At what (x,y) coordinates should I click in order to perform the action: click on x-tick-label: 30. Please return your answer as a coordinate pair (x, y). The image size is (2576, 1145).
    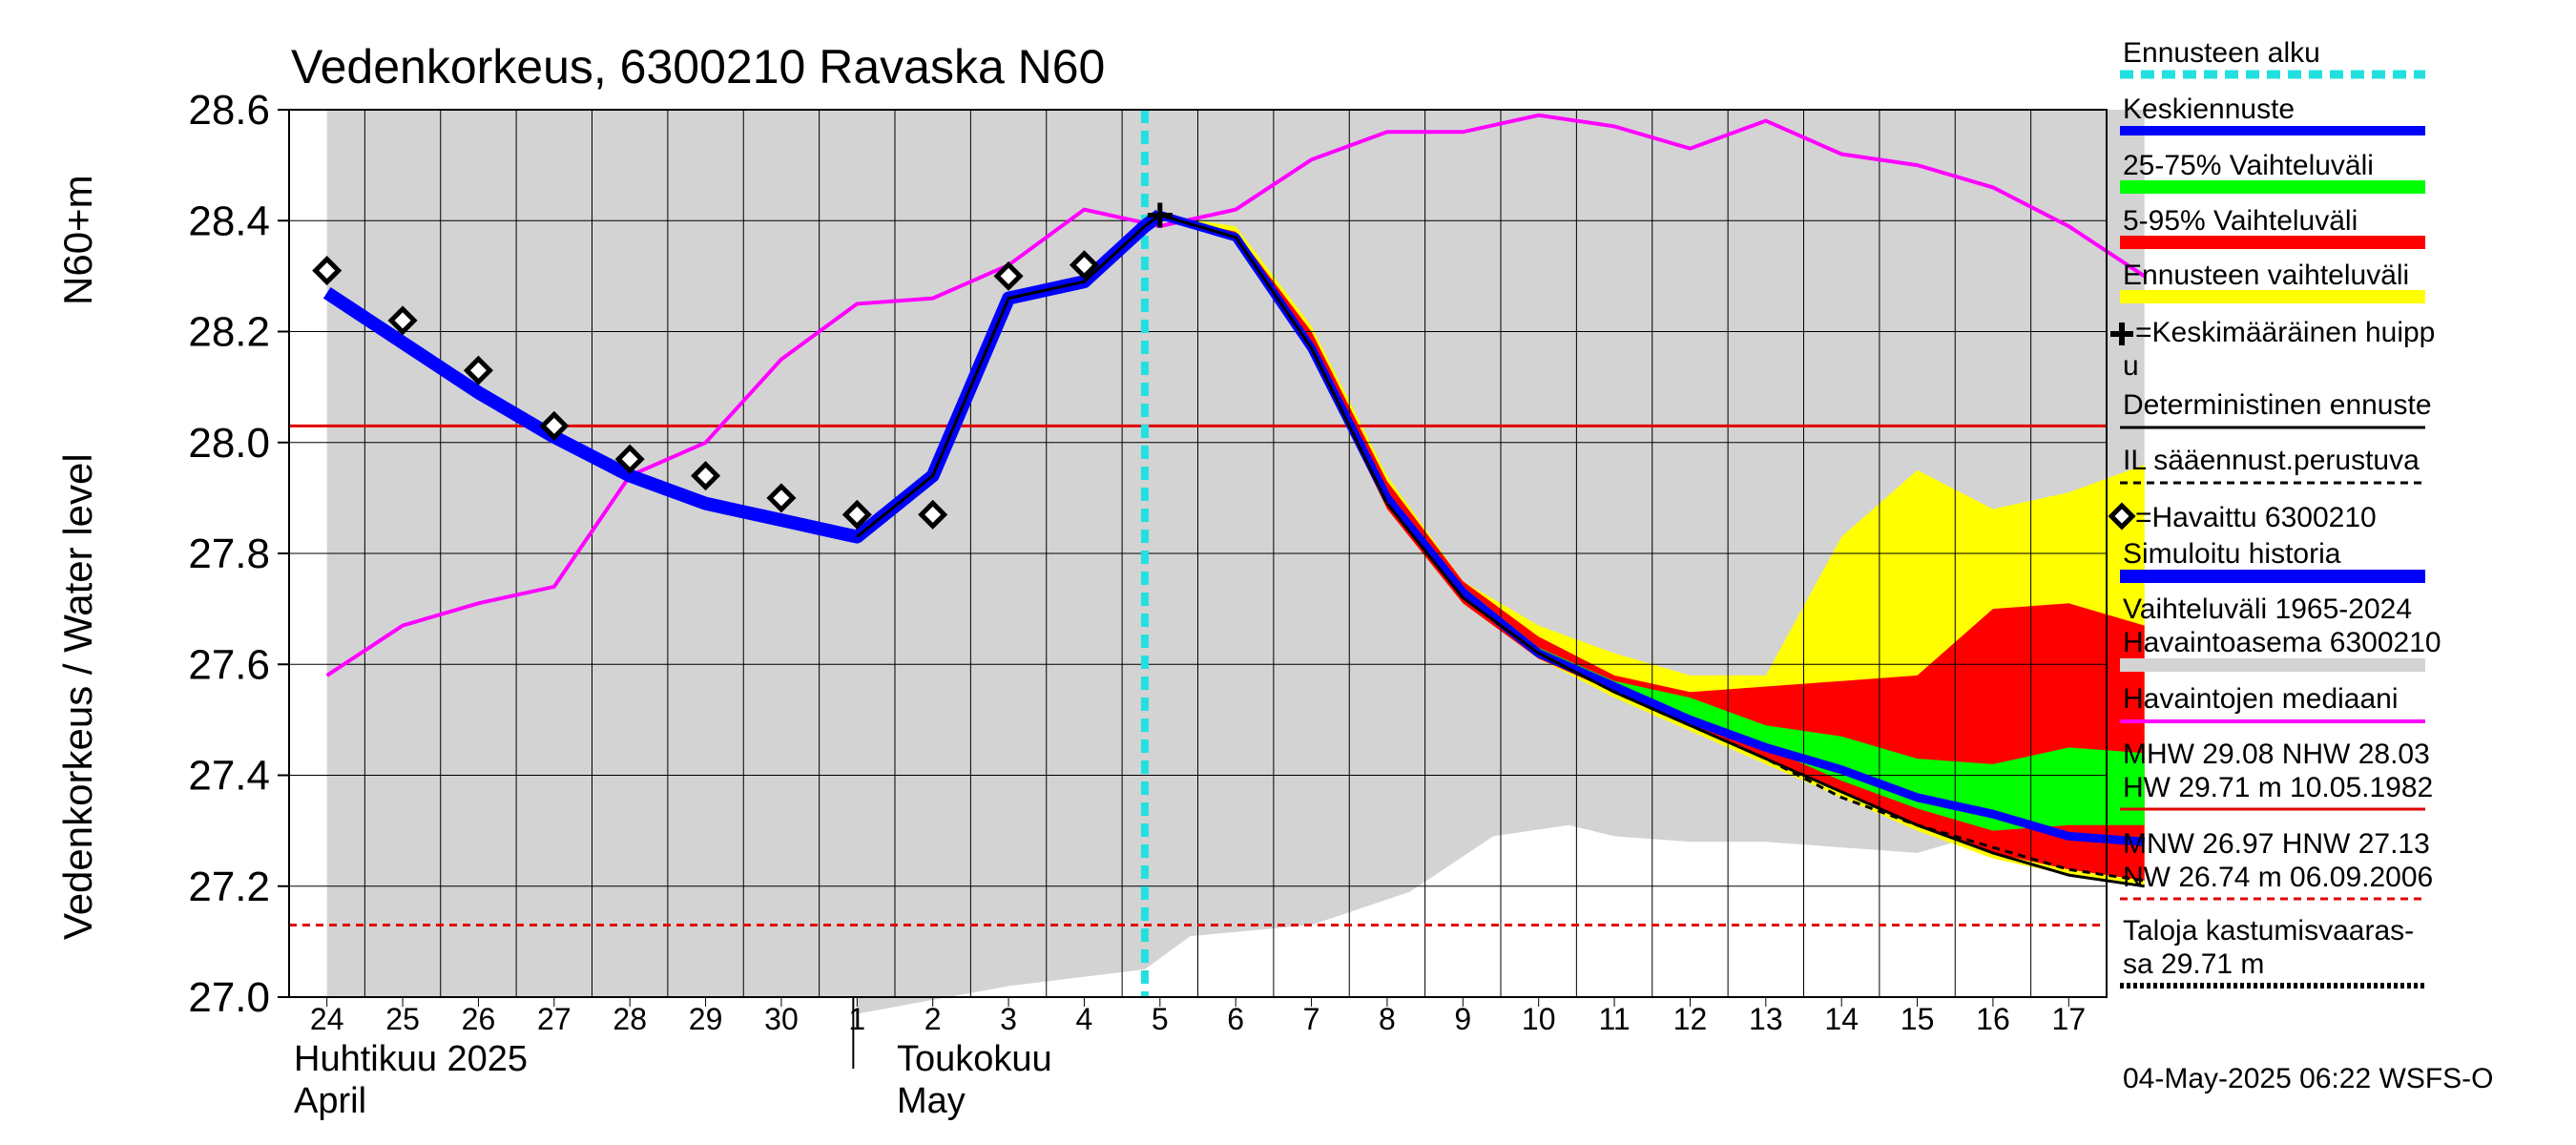
    Looking at the image, I should click on (781, 1019).